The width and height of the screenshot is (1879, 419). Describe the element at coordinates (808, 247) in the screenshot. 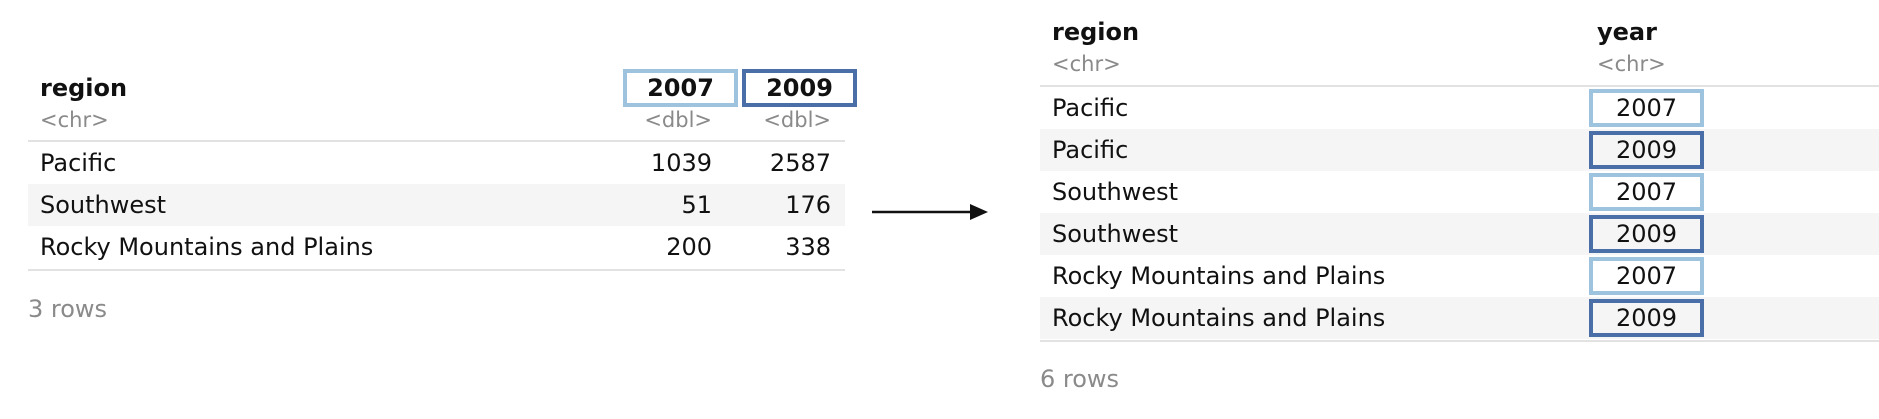

I see `wide-cell-2009: 338` at that location.